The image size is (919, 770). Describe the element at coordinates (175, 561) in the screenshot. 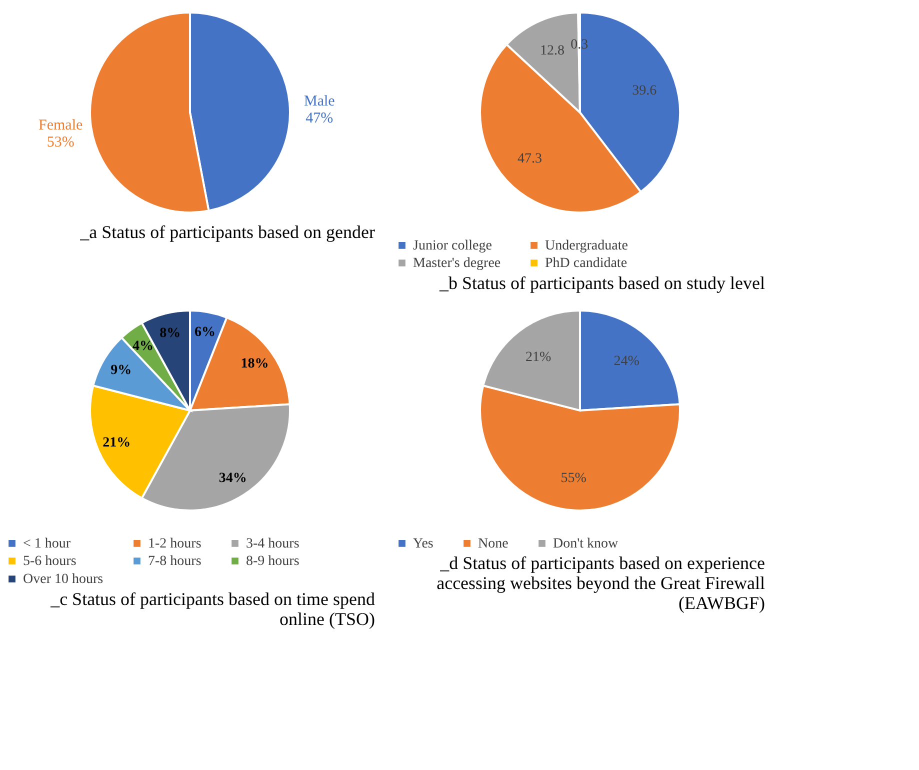

I see `legend-label: 7-8 hours` at that location.